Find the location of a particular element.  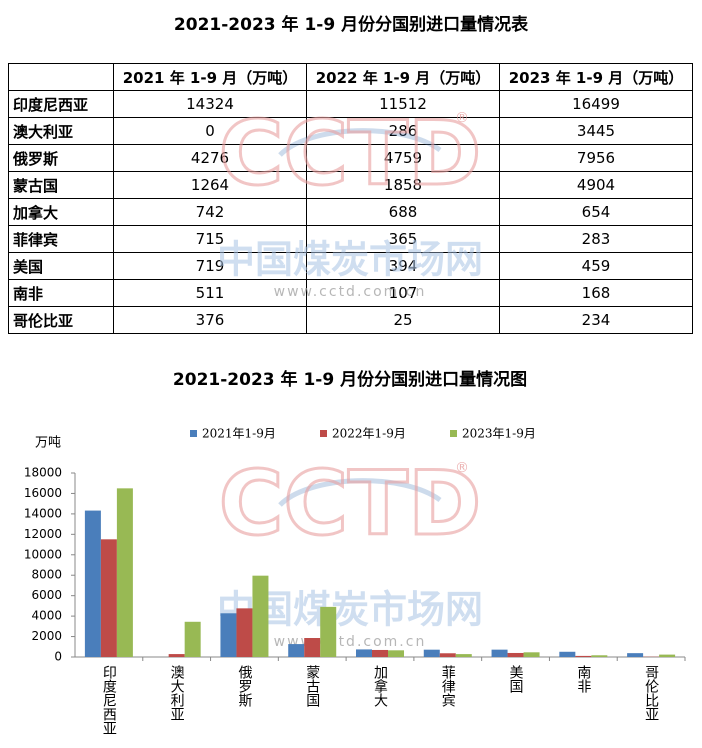

x-tick-label: 哥伦比亚 is located at coordinates (651, 693).